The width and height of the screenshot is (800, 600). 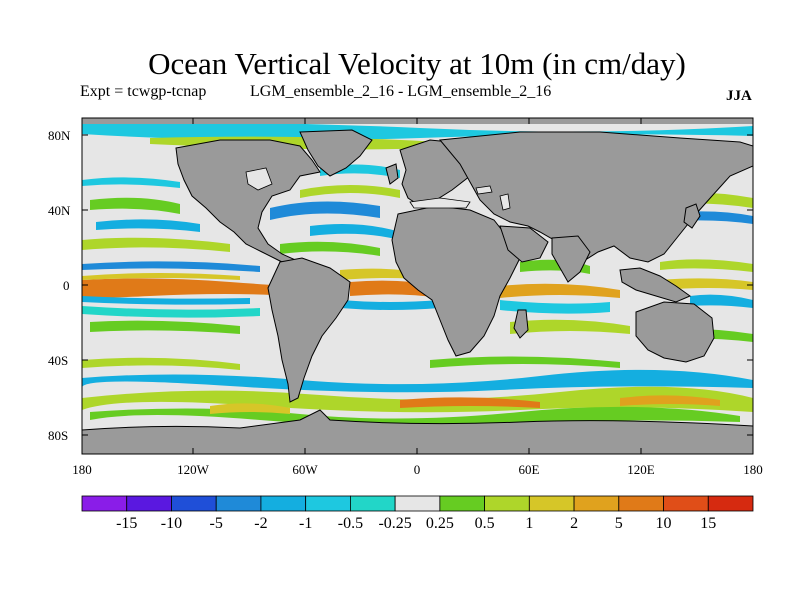 What do you see at coordinates (58, 360) in the screenshot?
I see `lat-label-40s: 40S` at bounding box center [58, 360].